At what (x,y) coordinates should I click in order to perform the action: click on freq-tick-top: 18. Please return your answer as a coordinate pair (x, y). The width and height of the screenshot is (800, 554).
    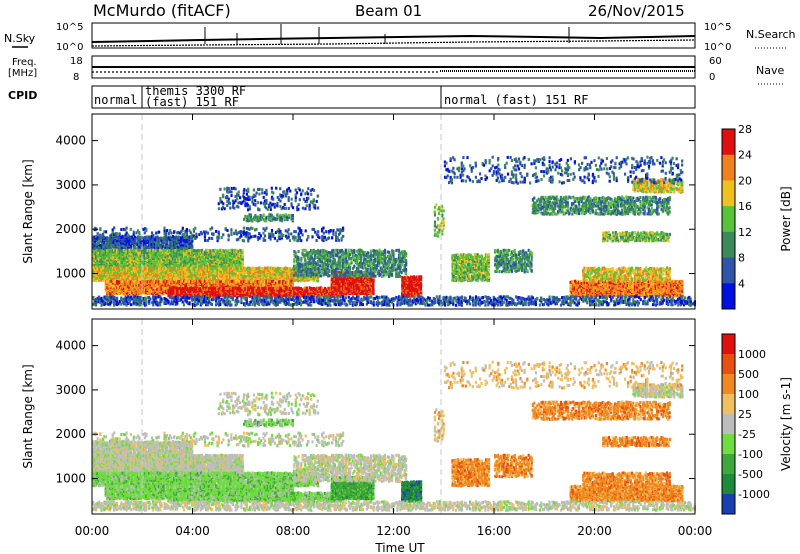
    Looking at the image, I should click on (76, 61).